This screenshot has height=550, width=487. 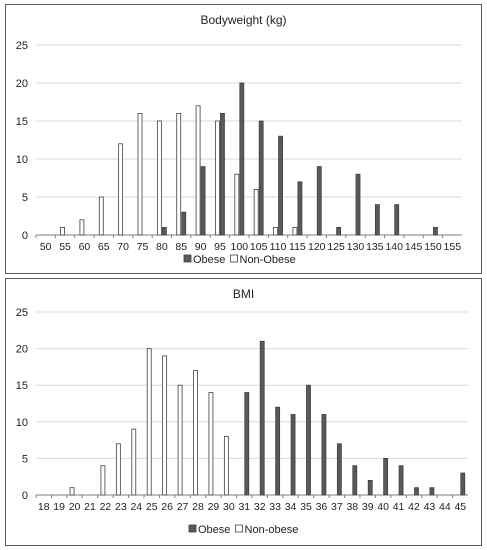 I want to click on y-tick-label: 0, so click(x=25, y=496).